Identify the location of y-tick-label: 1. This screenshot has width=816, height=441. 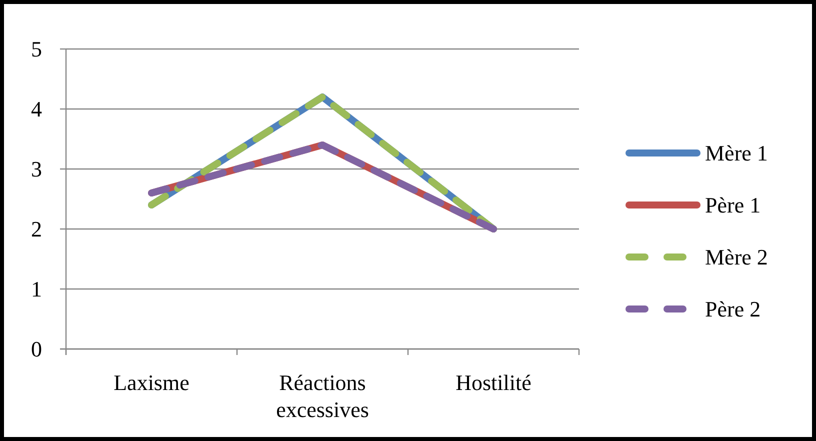
(36, 289).